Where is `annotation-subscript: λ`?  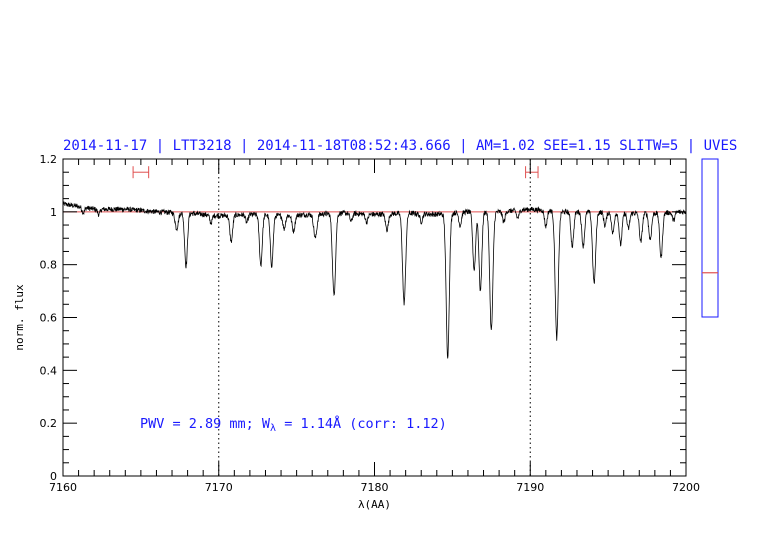 annotation-subscript: λ is located at coordinates (273, 428).